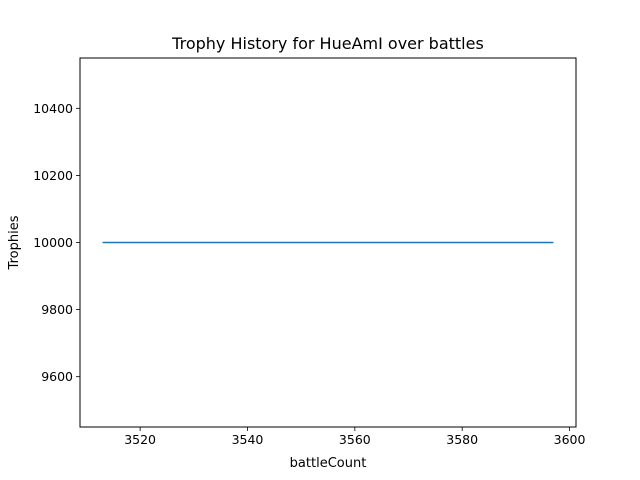  Describe the element at coordinates (14, 242) in the screenshot. I see `y-axis-label: Trophies` at that location.